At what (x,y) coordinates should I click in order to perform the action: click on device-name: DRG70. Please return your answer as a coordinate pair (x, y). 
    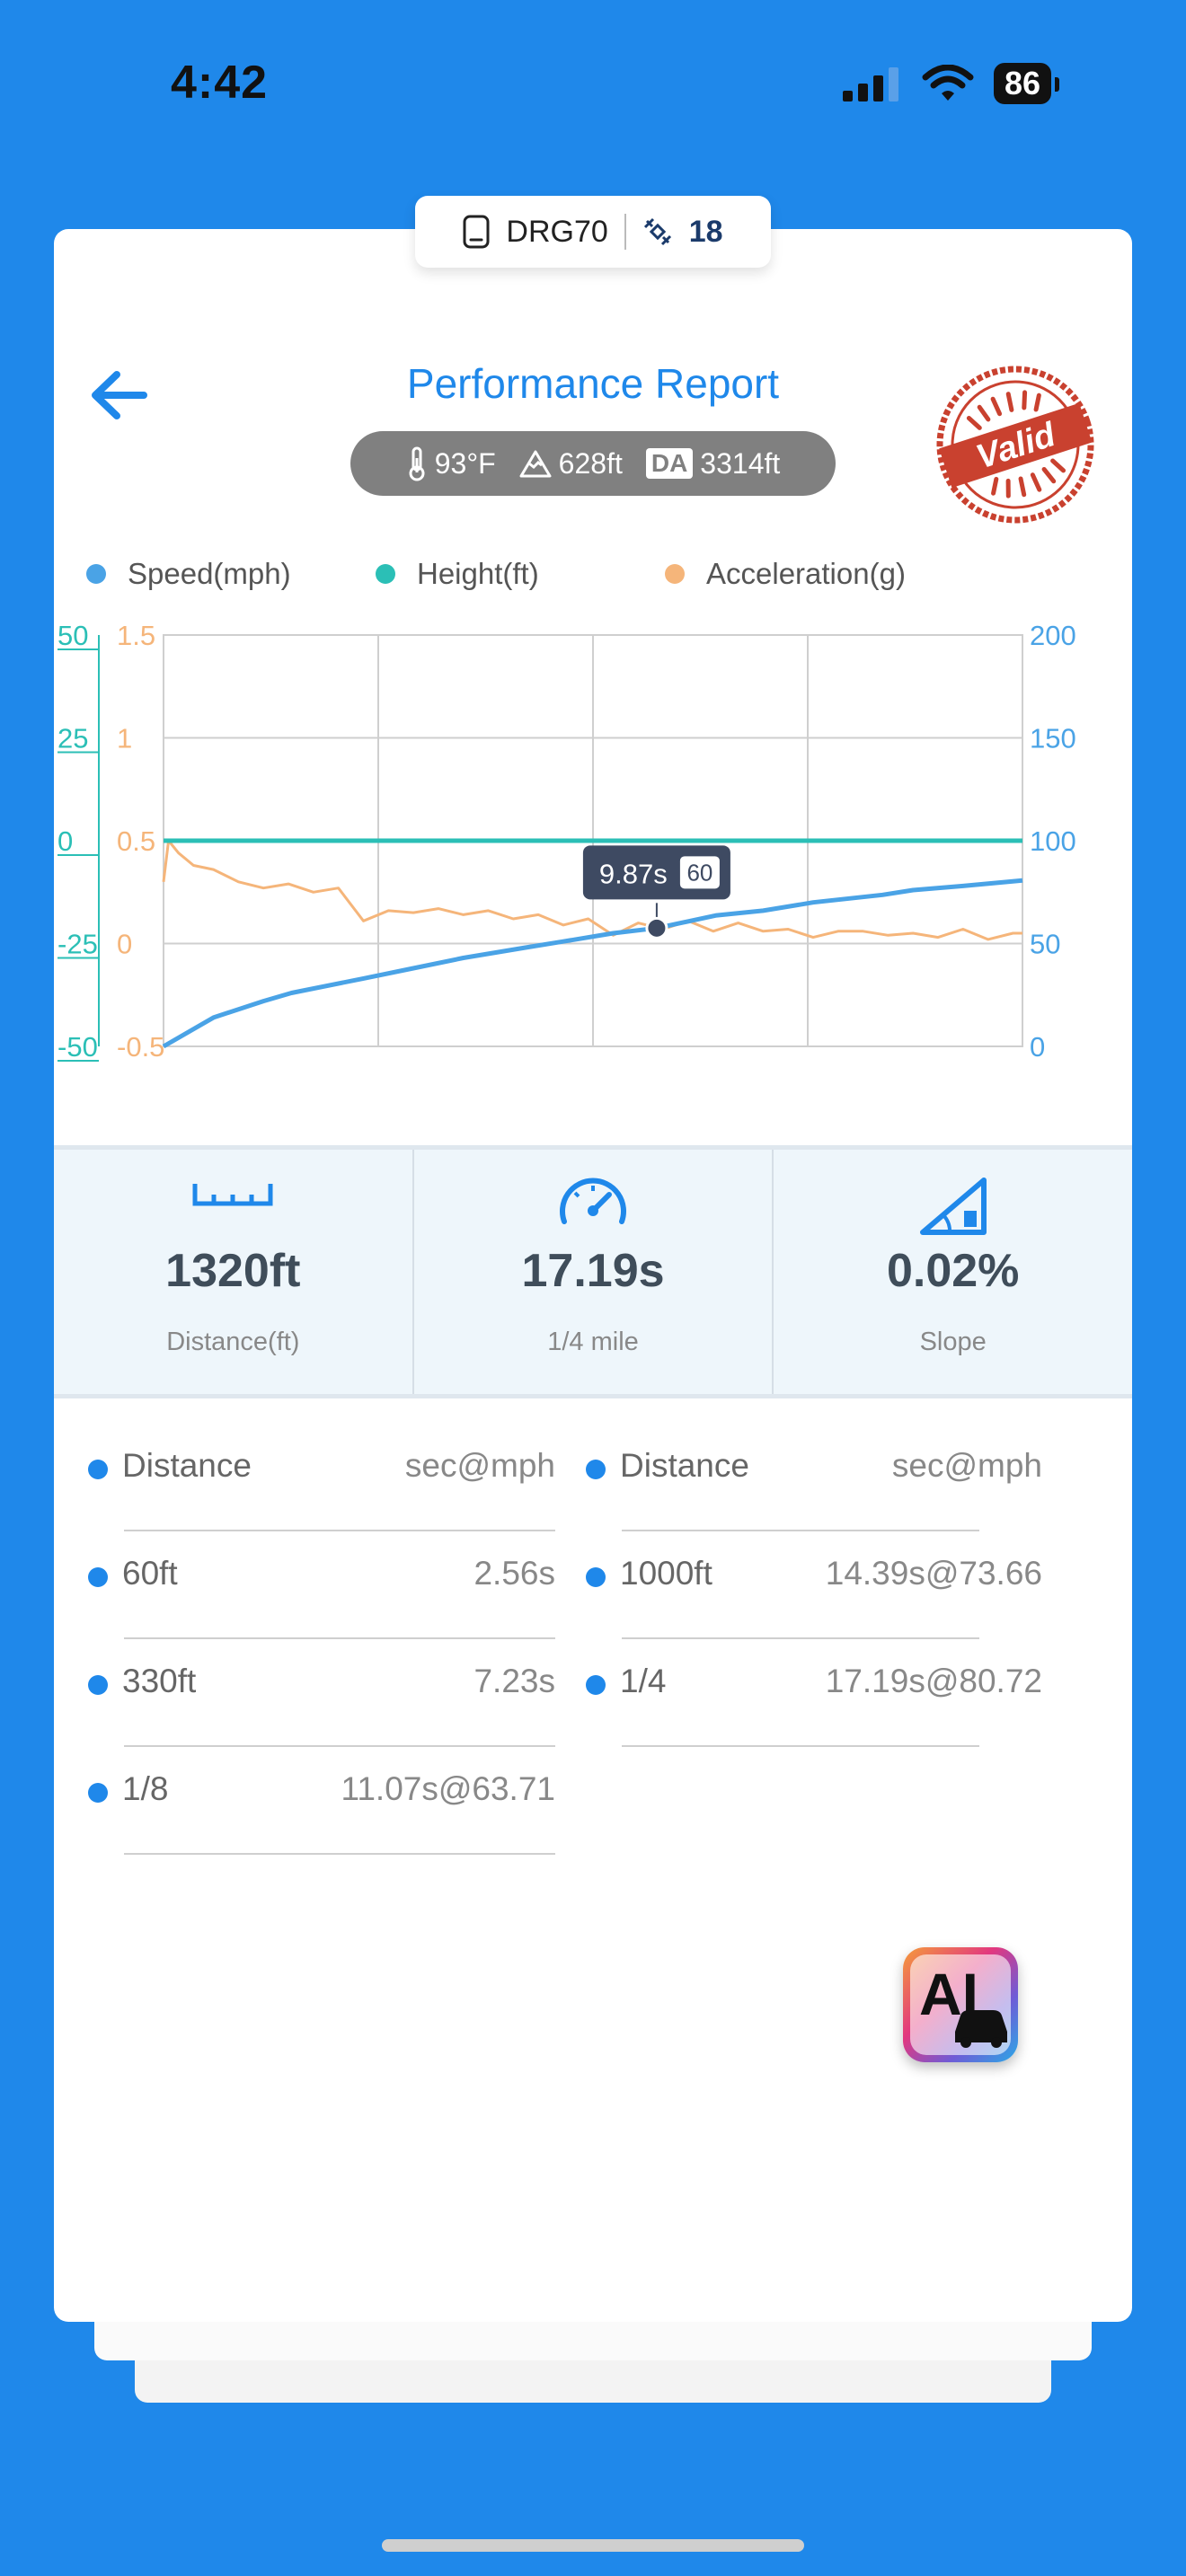
    Looking at the image, I should click on (557, 231).